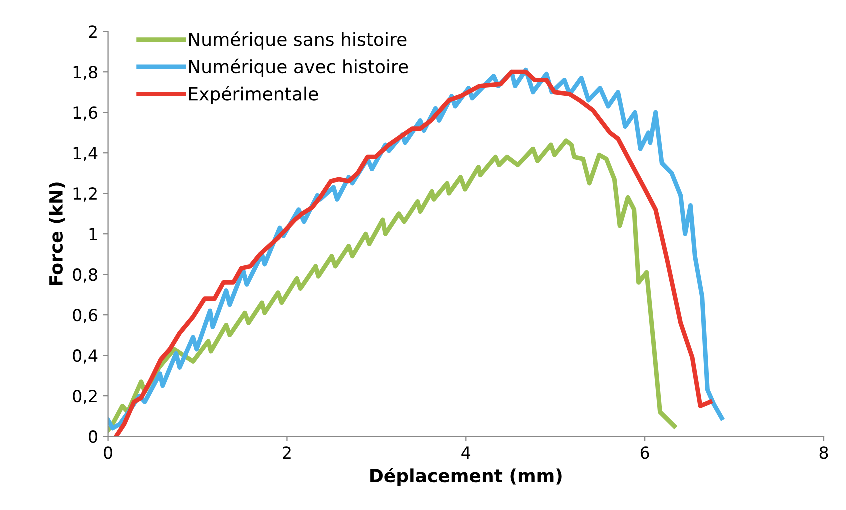  Describe the element at coordinates (86, 73) in the screenshot. I see `y-tick-label: 1,8` at that location.